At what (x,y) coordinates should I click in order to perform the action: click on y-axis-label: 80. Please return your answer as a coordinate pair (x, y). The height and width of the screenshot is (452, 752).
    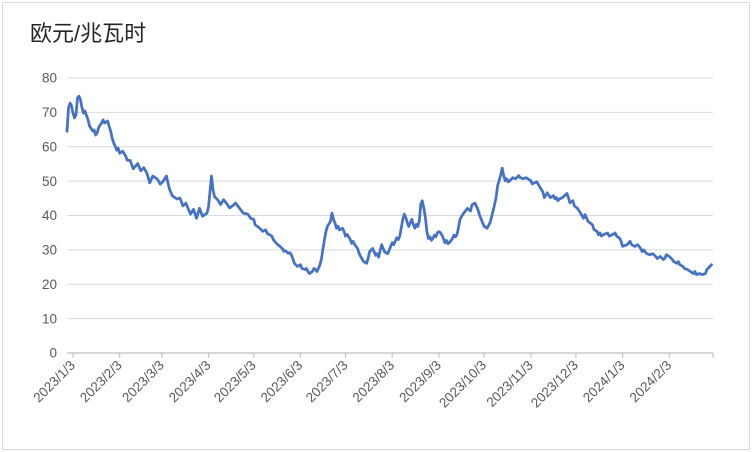
    Looking at the image, I should click on (49, 78).